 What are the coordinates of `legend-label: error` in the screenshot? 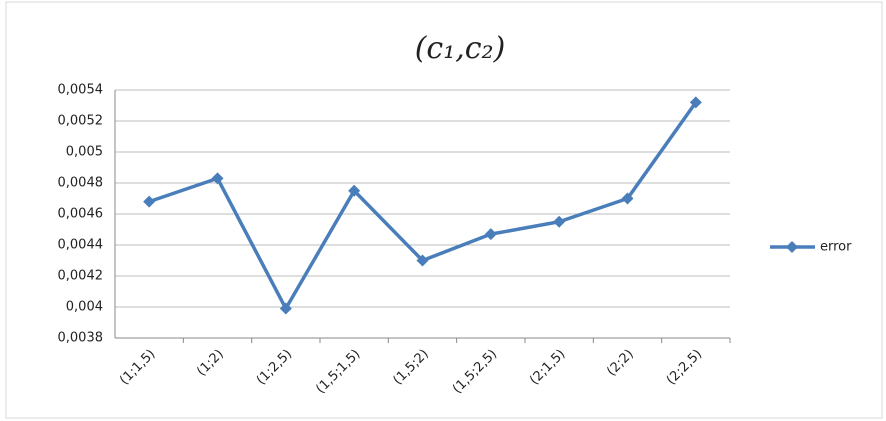 It's located at (836, 247).